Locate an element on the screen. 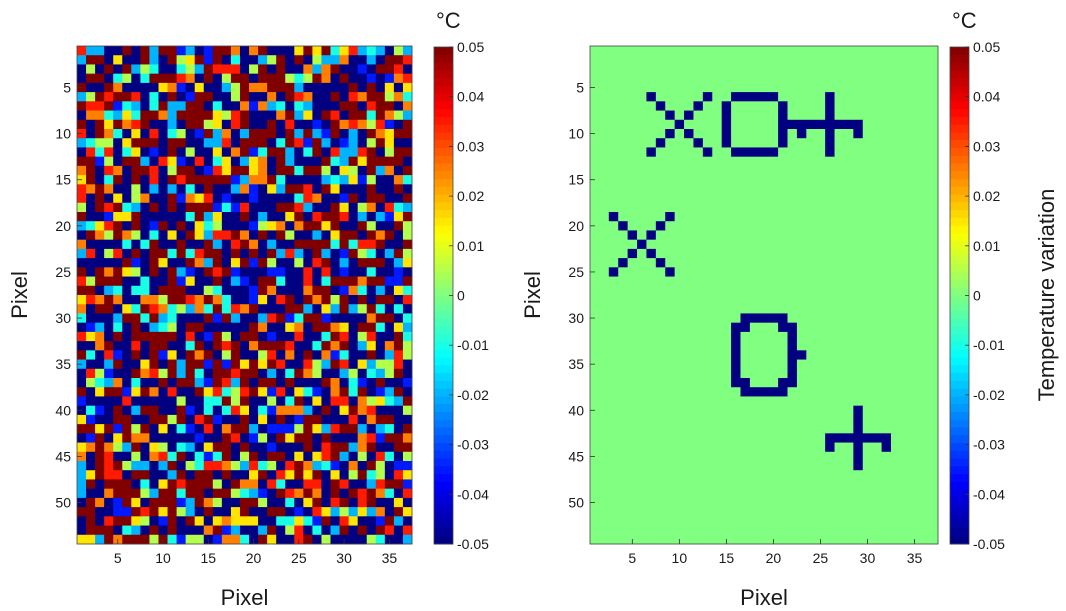  x-tick-label: 5 is located at coordinates (632, 558).